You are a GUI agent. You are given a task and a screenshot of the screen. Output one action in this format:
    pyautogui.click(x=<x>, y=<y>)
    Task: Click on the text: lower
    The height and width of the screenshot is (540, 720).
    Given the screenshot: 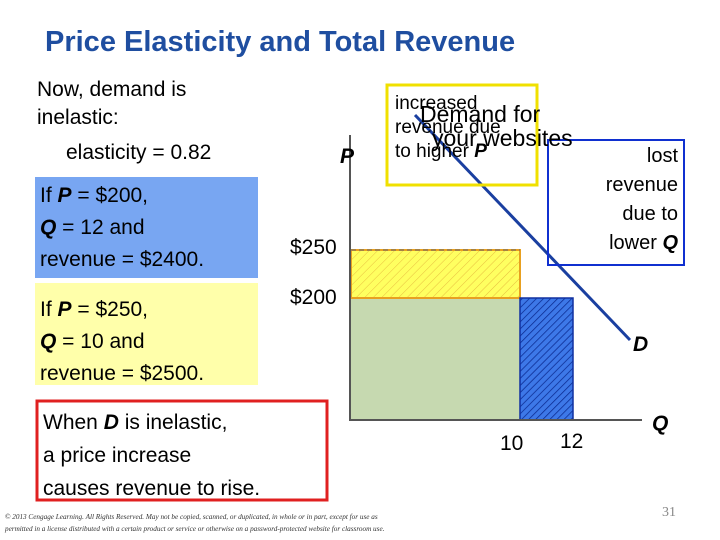 What is the action you would take?
    pyautogui.click(x=636, y=243)
    